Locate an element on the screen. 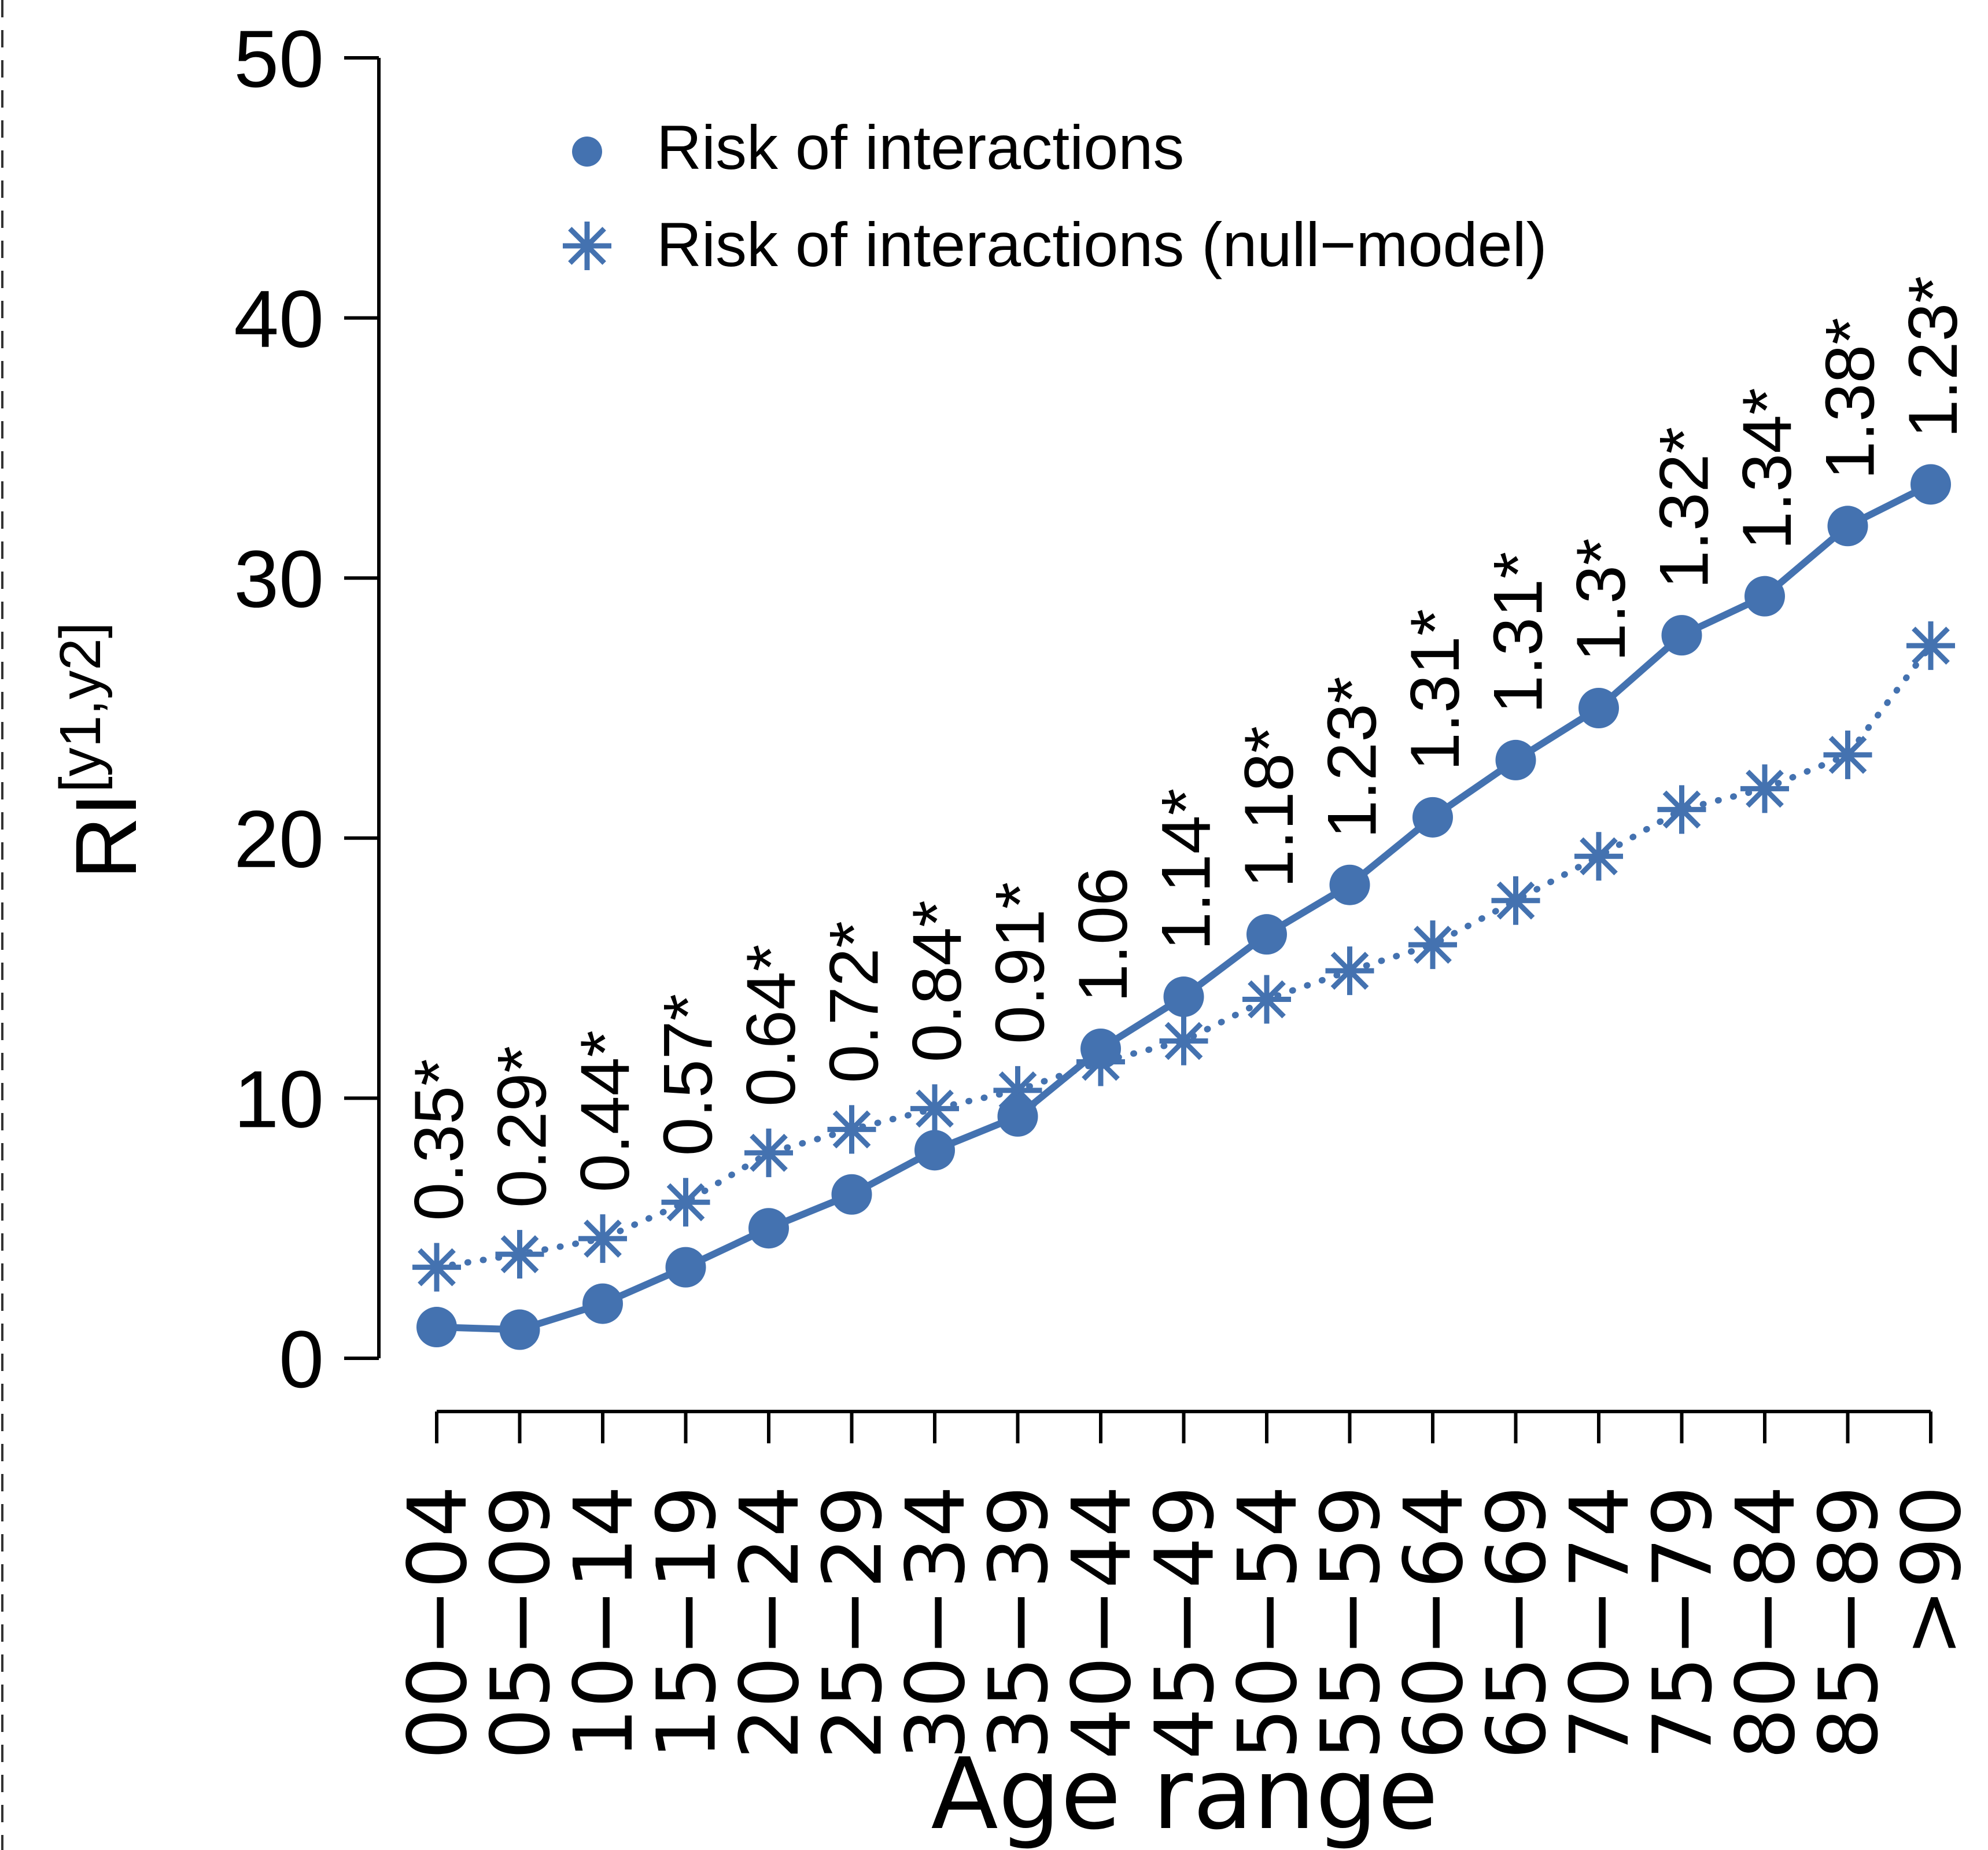 The width and height of the screenshot is (1988, 1850). y-tick-label: 20 is located at coordinates (279, 840).